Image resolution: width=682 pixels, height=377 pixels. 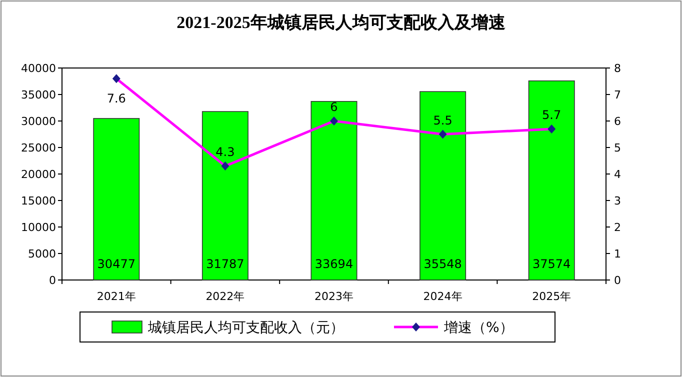 What do you see at coordinates (38, 227) in the screenshot?
I see `y-tick-label: 10000` at bounding box center [38, 227].